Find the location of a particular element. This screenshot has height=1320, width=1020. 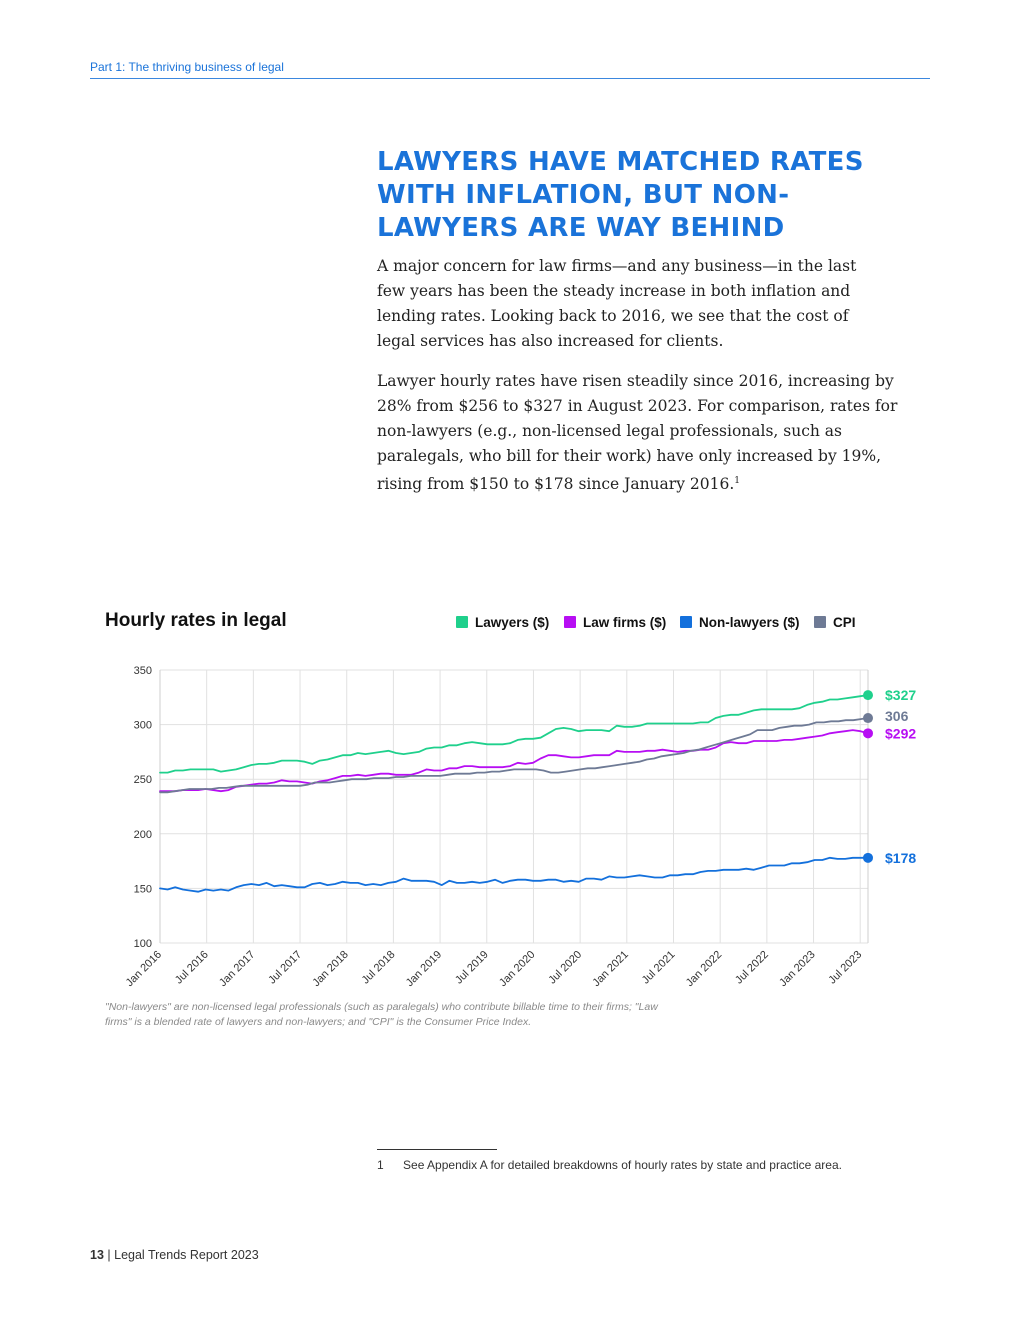

y-tick-label: 250 is located at coordinates (143, 780).